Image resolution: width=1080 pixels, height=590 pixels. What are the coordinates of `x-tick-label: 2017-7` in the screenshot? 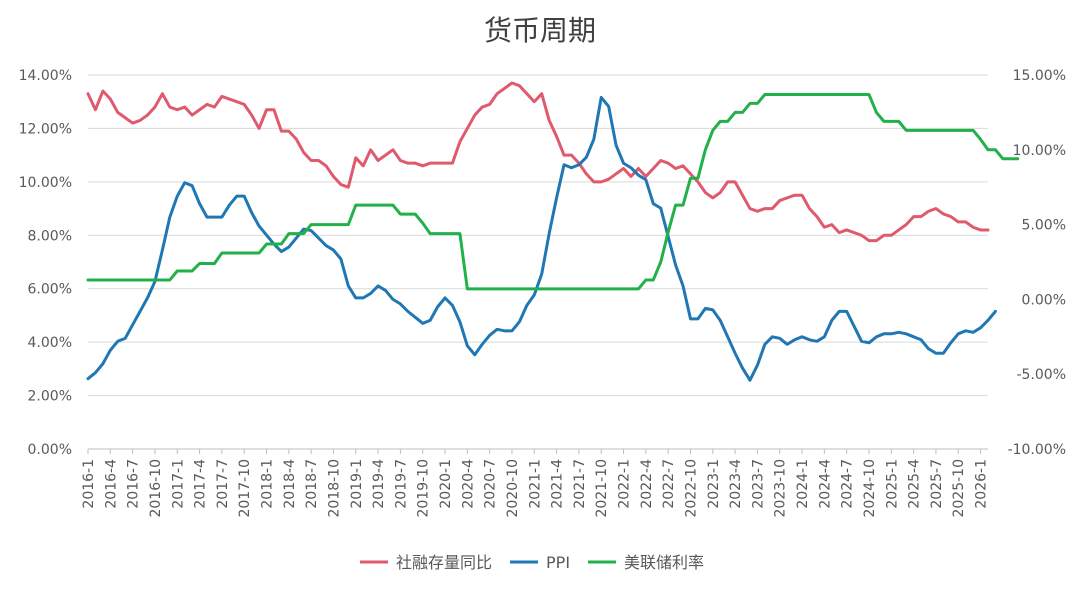 It's located at (223, 484).